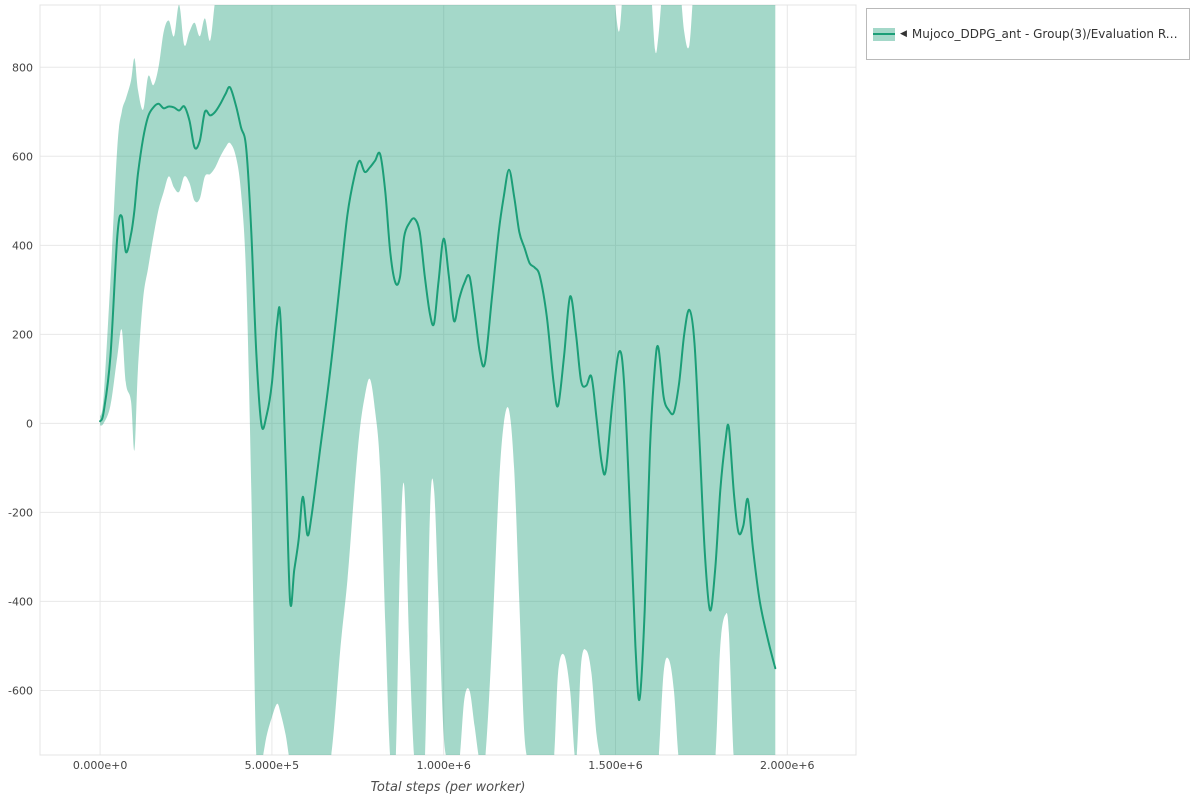 Image resolution: width=1200 pixels, height=800 pixels. What do you see at coordinates (22, 67) in the screenshot?
I see `y-tick-label: 800` at bounding box center [22, 67].